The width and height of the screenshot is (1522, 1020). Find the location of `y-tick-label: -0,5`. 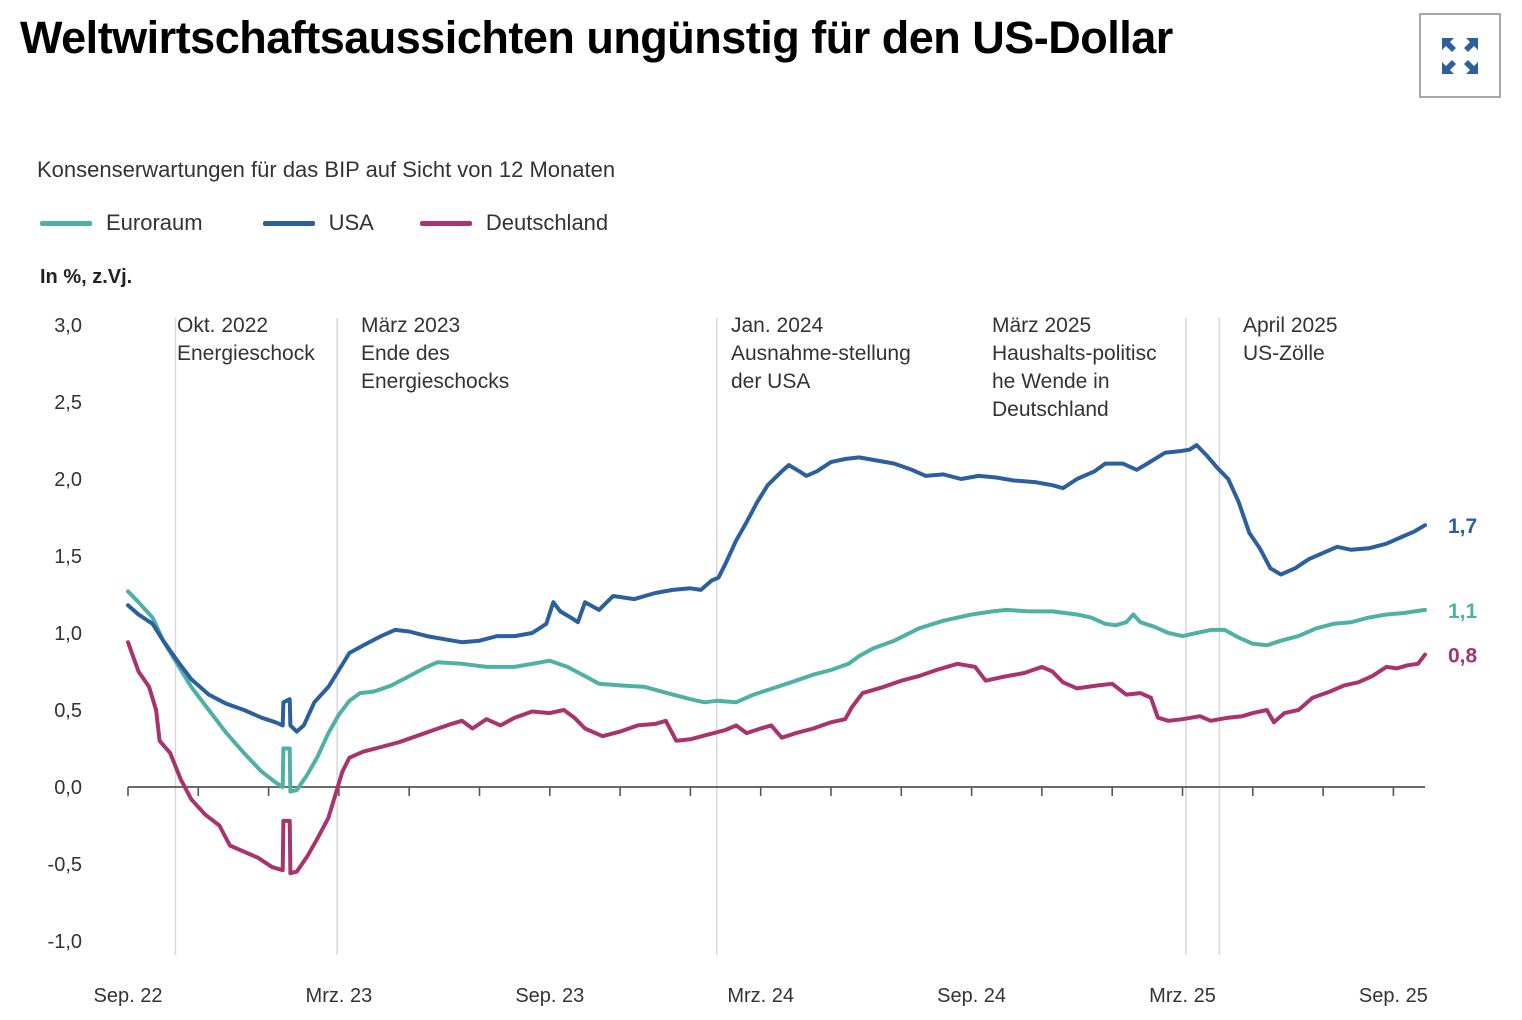

y-tick-label: -0,5 is located at coordinates (65, 865).